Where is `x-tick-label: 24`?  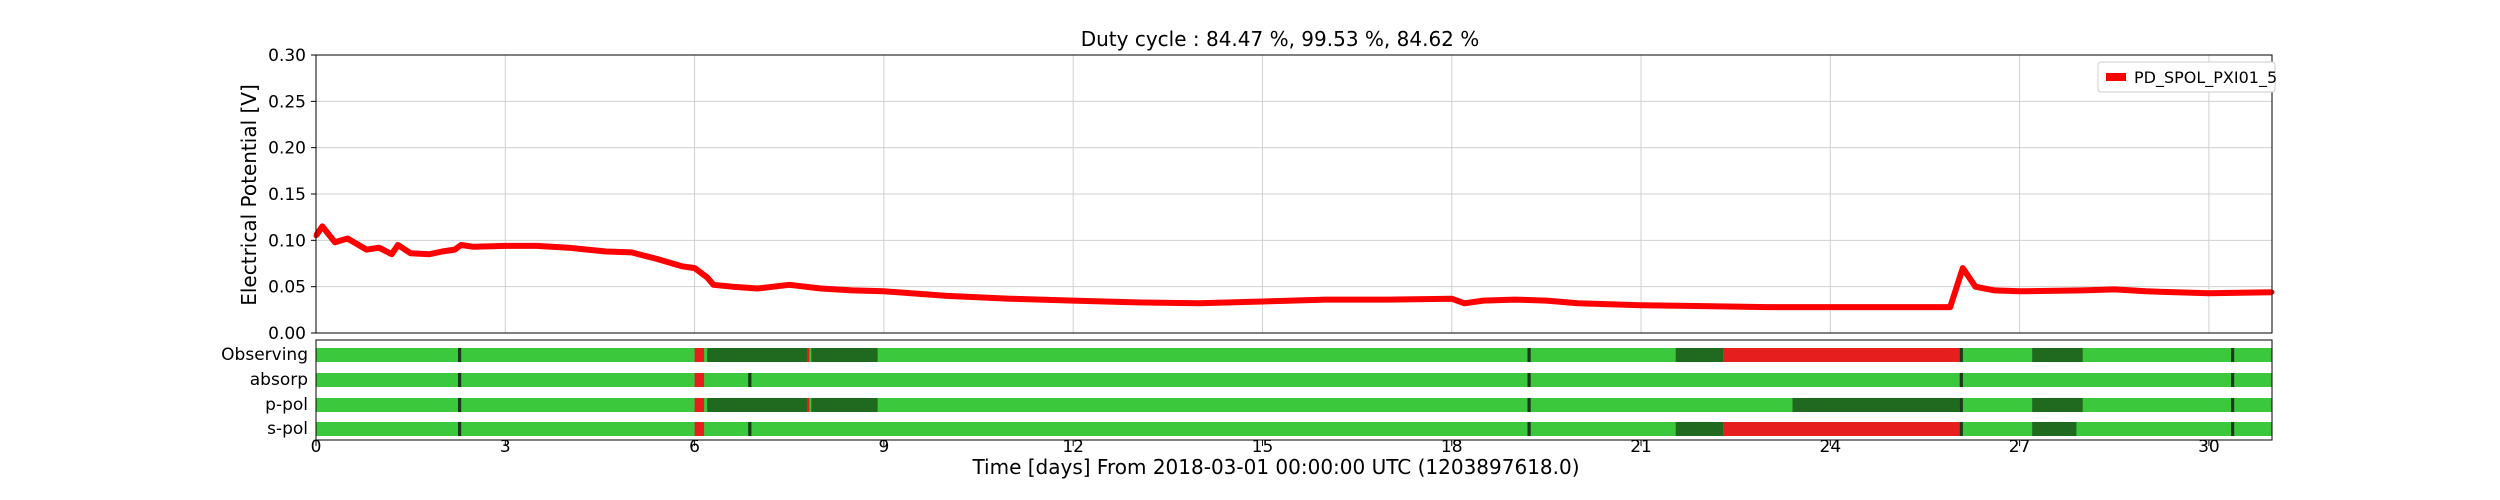
x-tick-label: 24 is located at coordinates (1831, 447).